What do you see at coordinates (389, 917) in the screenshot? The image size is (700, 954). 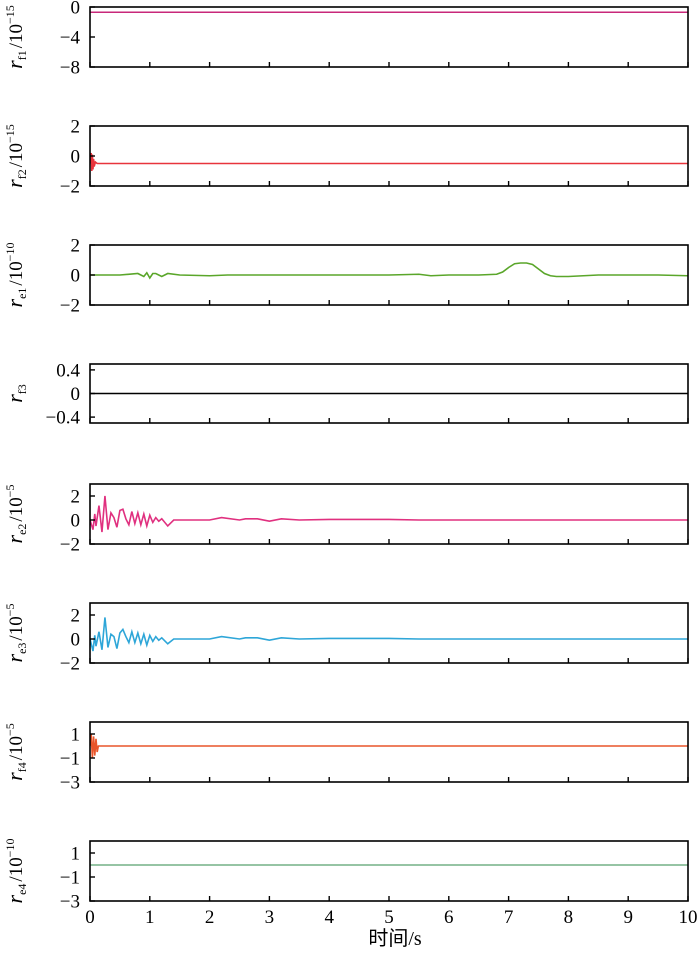 I see `x-tick-label: 5` at bounding box center [389, 917].